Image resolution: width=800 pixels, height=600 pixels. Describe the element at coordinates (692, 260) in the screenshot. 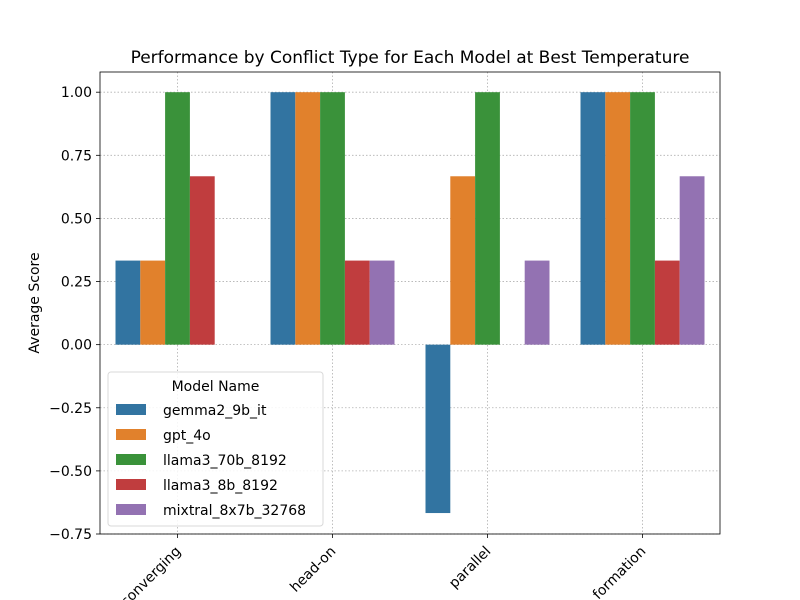

I see `bar-mixtral_8x7b_32768-formation` at that location.